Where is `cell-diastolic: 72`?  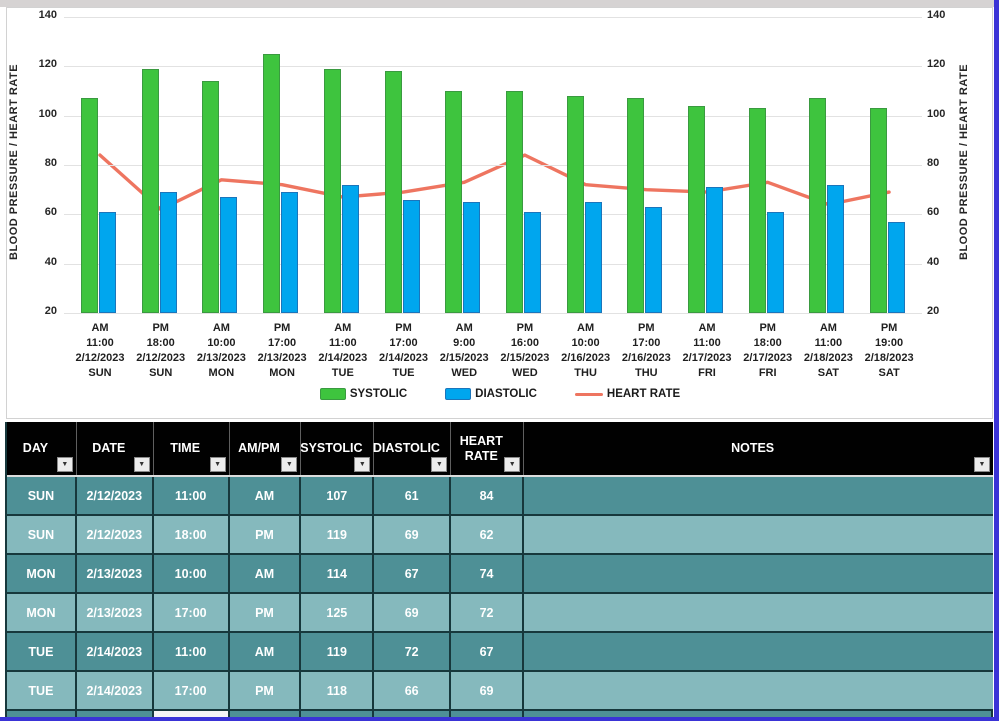 cell-diastolic: 72 is located at coordinates (413, 651).